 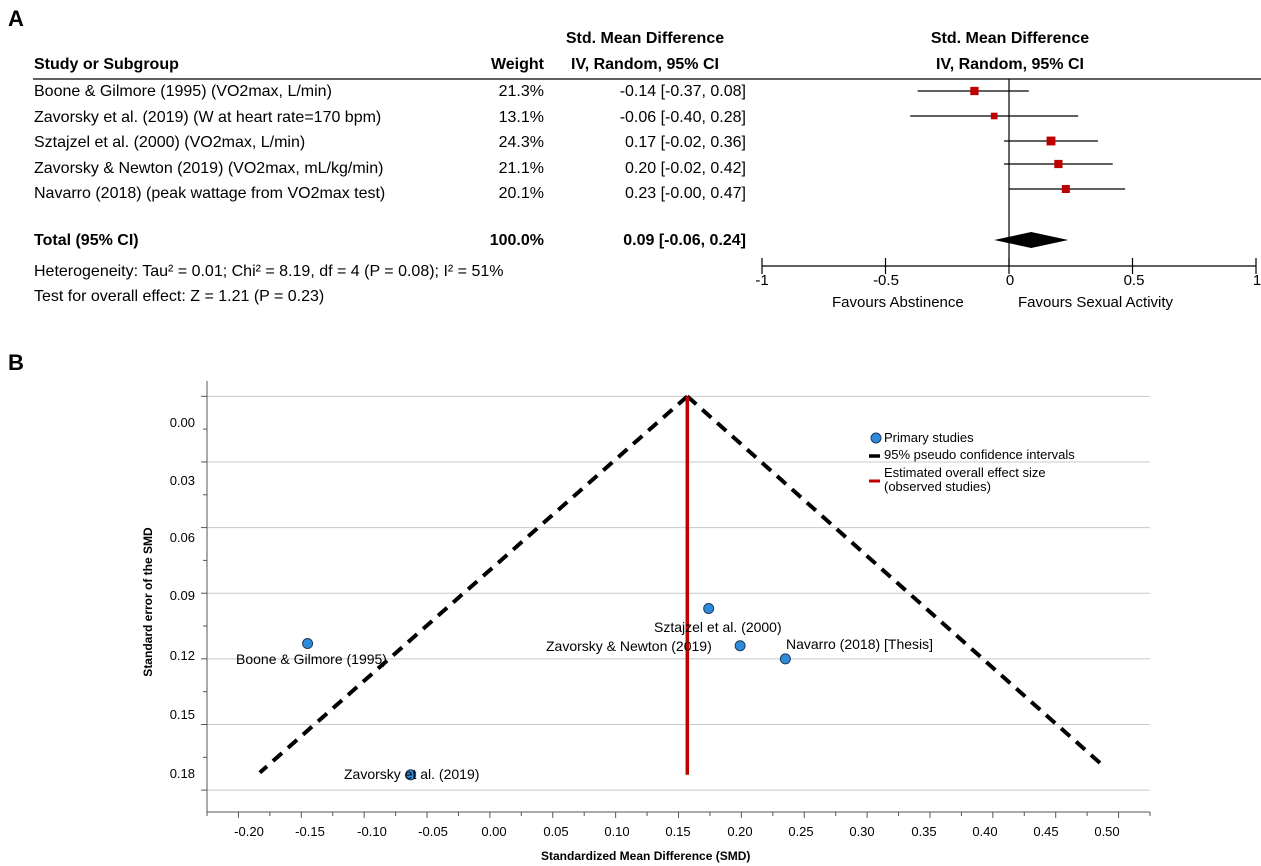 What do you see at coordinates (762, 280) in the screenshot?
I see `forest-x-tick: -1` at bounding box center [762, 280].